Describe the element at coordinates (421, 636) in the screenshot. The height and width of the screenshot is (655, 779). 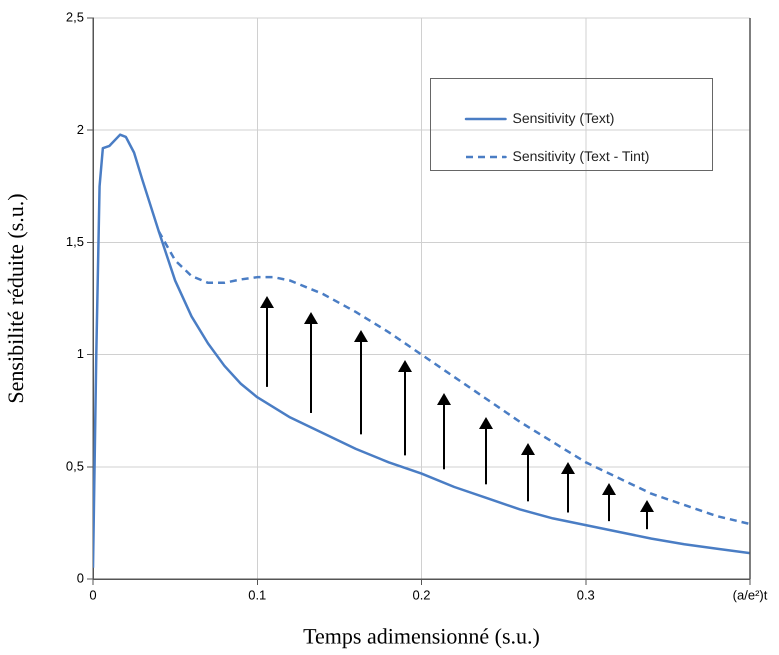
I see `x-axis-title: Temps adimensionné (s.u.)` at that location.